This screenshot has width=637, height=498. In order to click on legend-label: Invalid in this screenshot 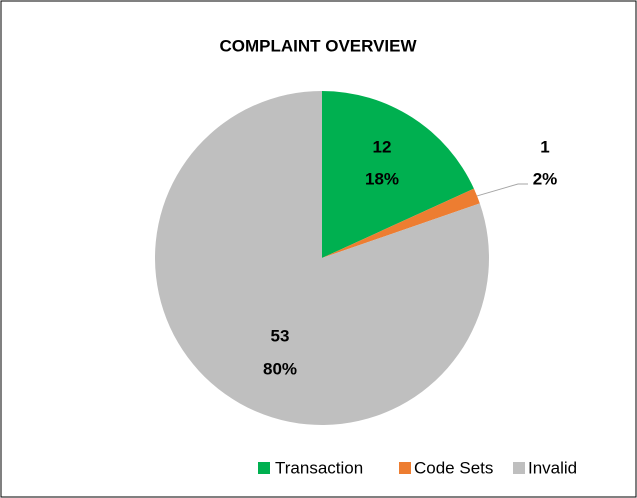, I will do `click(552, 467)`.